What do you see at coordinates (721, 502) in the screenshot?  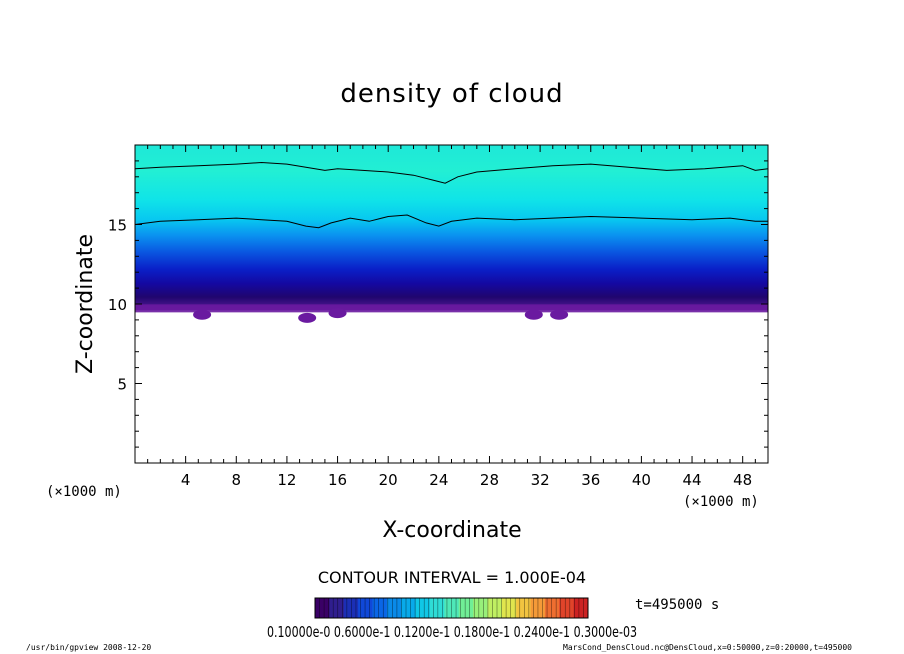 I see `x-axis-unit: (×1000 m)` at bounding box center [721, 502].